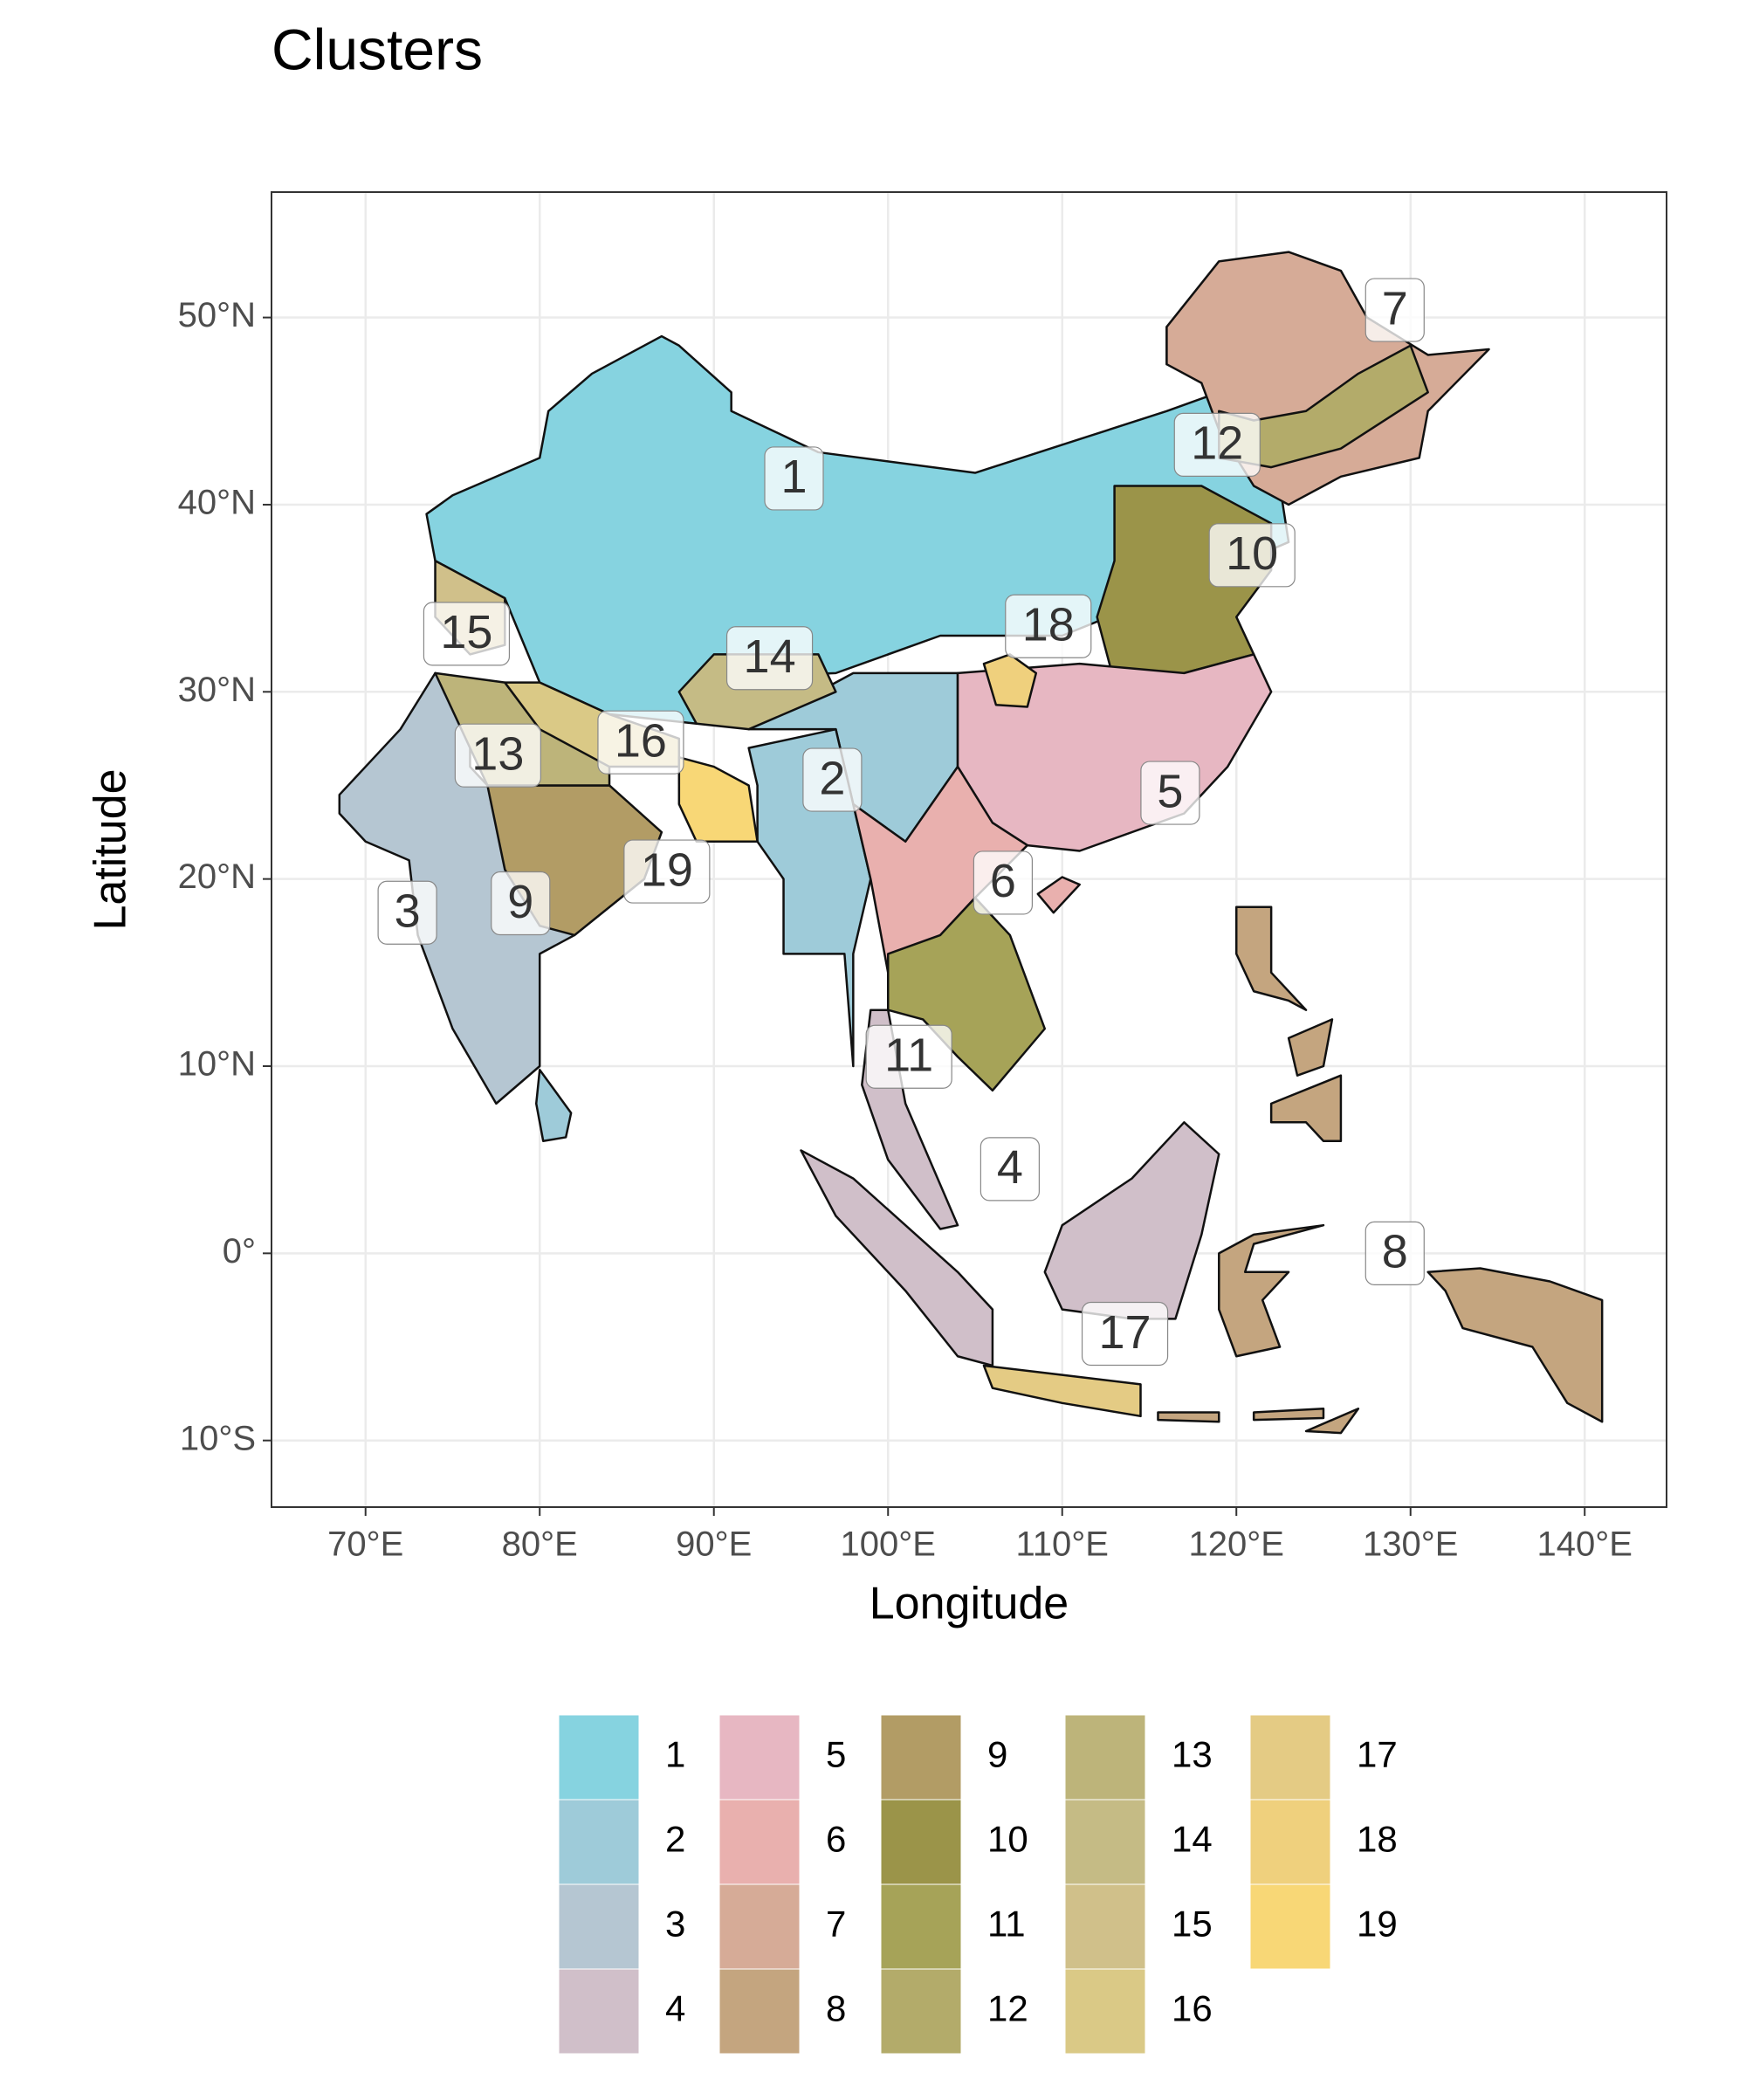 This screenshot has width=1746, height=2100. I want to click on legend-label: 12, so click(1007, 2008).